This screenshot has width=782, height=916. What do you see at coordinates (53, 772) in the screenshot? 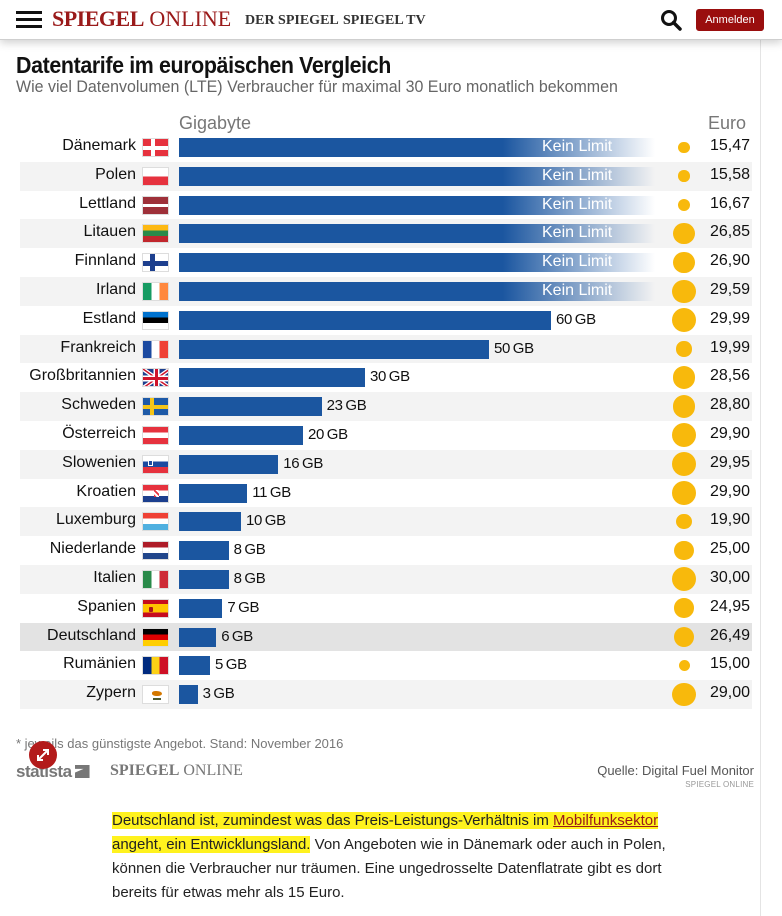
I see `statista-logo: statista` at bounding box center [53, 772].